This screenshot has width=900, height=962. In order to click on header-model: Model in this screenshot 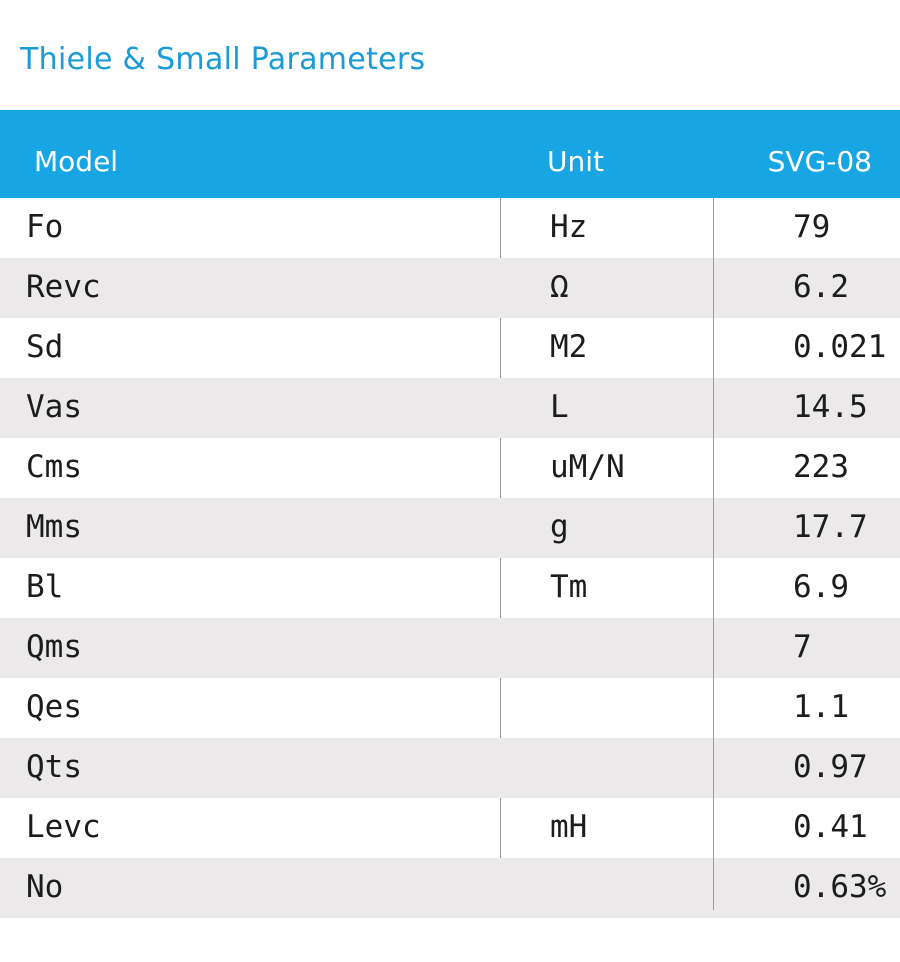, I will do `click(76, 161)`.